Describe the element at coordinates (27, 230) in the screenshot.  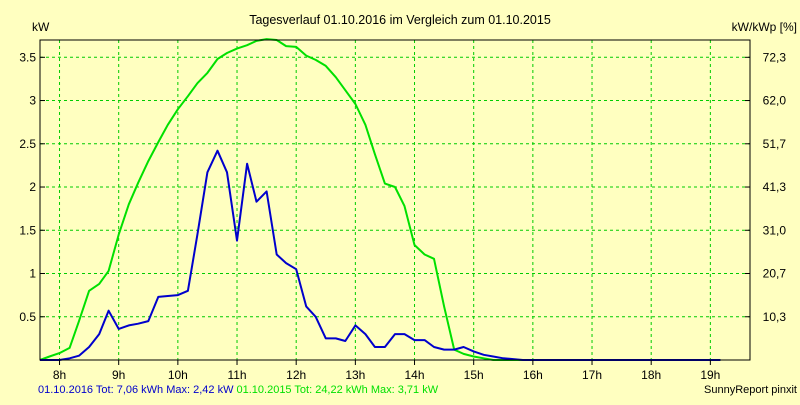
I see `y-tick-label-left: 1.5` at that location.